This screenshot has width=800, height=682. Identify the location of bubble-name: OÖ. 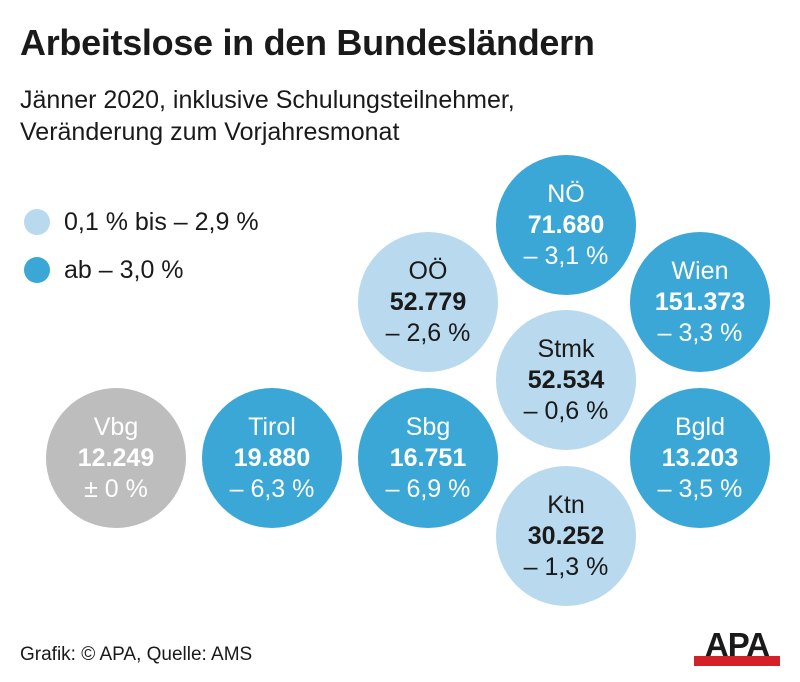
(428, 270).